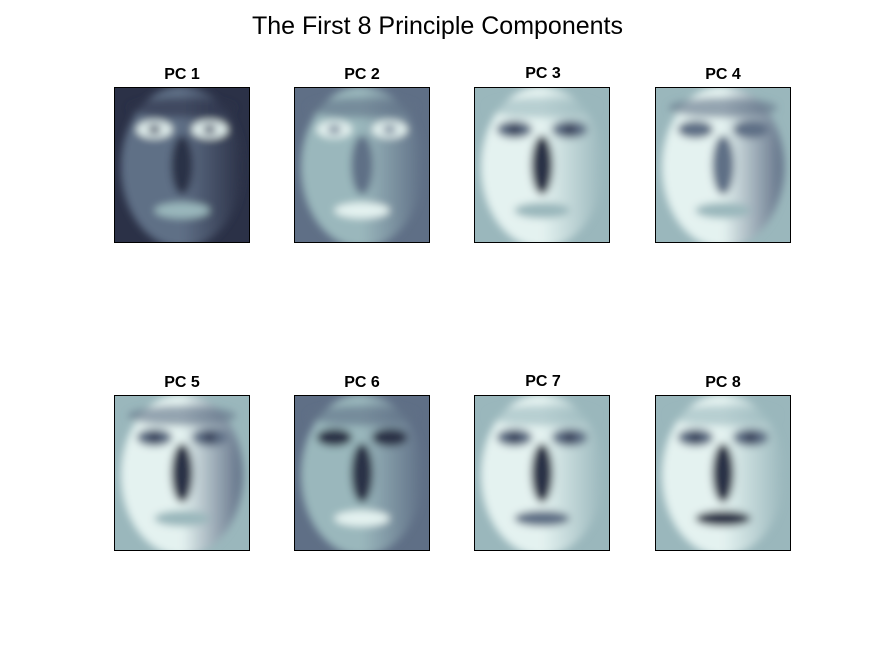  Describe the element at coordinates (182, 473) in the screenshot. I see `pc5-eigenface-image` at that location.